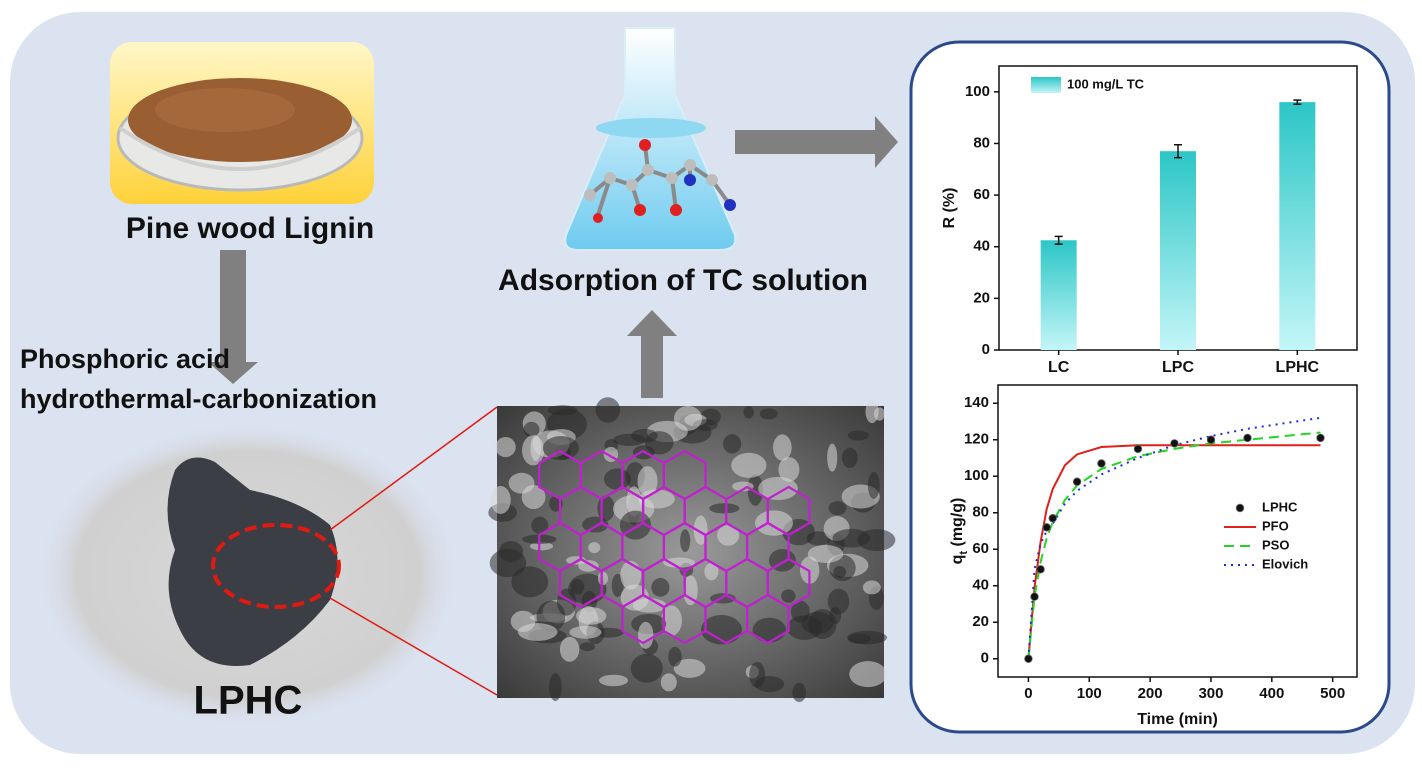 The width and height of the screenshot is (1422, 772). What do you see at coordinates (976, 402) in the screenshot?
I see `y-tick-label: 140` at bounding box center [976, 402].